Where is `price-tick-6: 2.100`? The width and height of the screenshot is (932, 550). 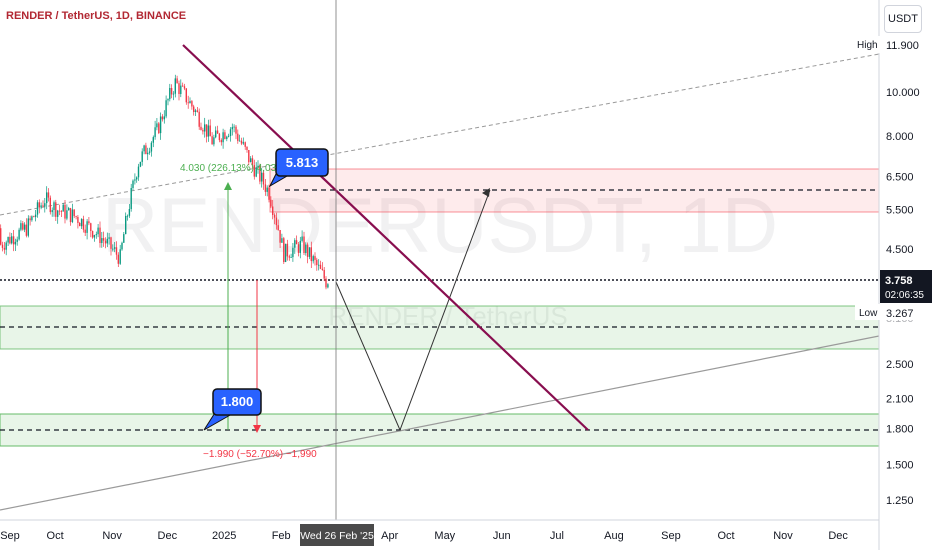
price-tick-6: 2.100 is located at coordinates (900, 399).